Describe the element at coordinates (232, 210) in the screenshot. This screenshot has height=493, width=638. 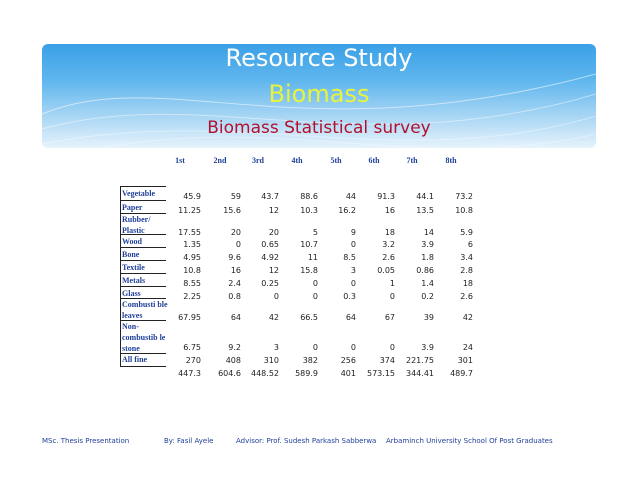
I see `table-cell: 15.6` at that location.